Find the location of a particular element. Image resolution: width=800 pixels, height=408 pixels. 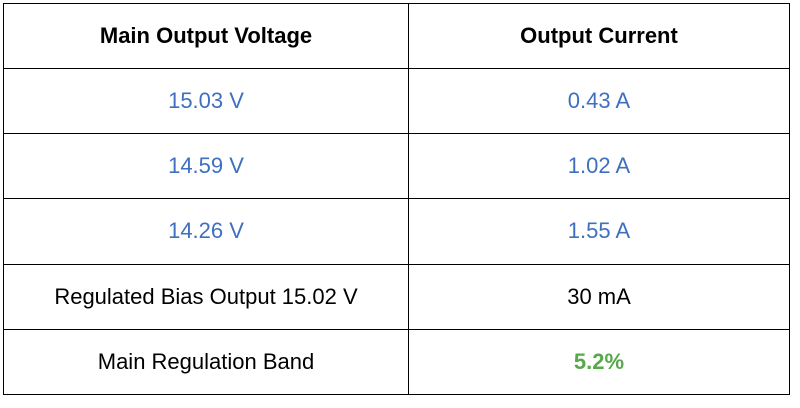

table-cell: 30 mA is located at coordinates (599, 296).